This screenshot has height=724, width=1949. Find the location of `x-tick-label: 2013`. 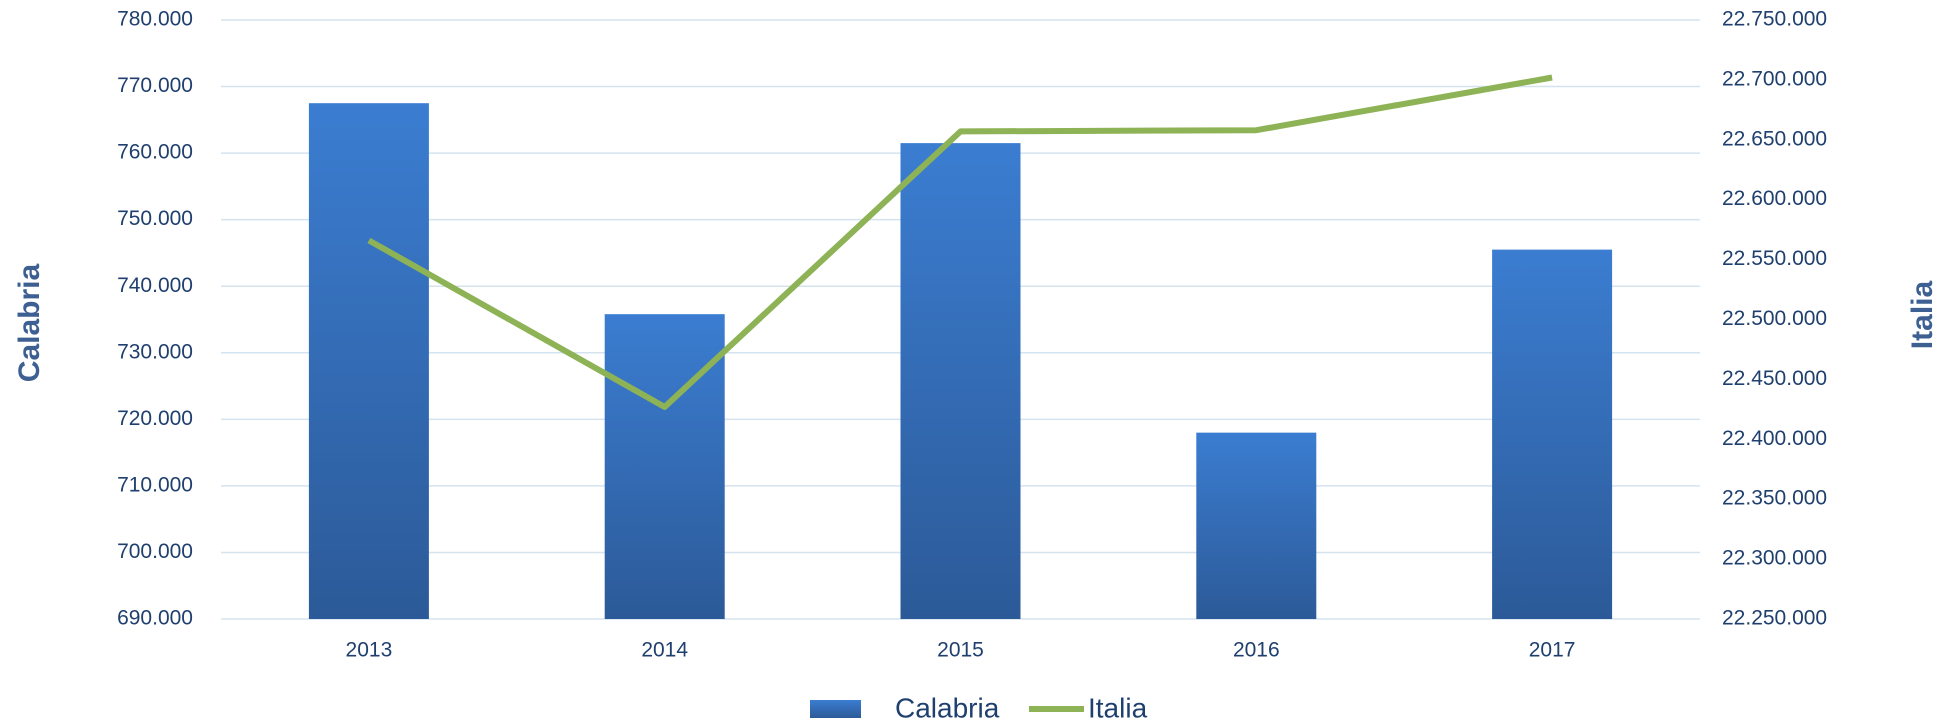

x-tick-label: 2013 is located at coordinates (369, 650).